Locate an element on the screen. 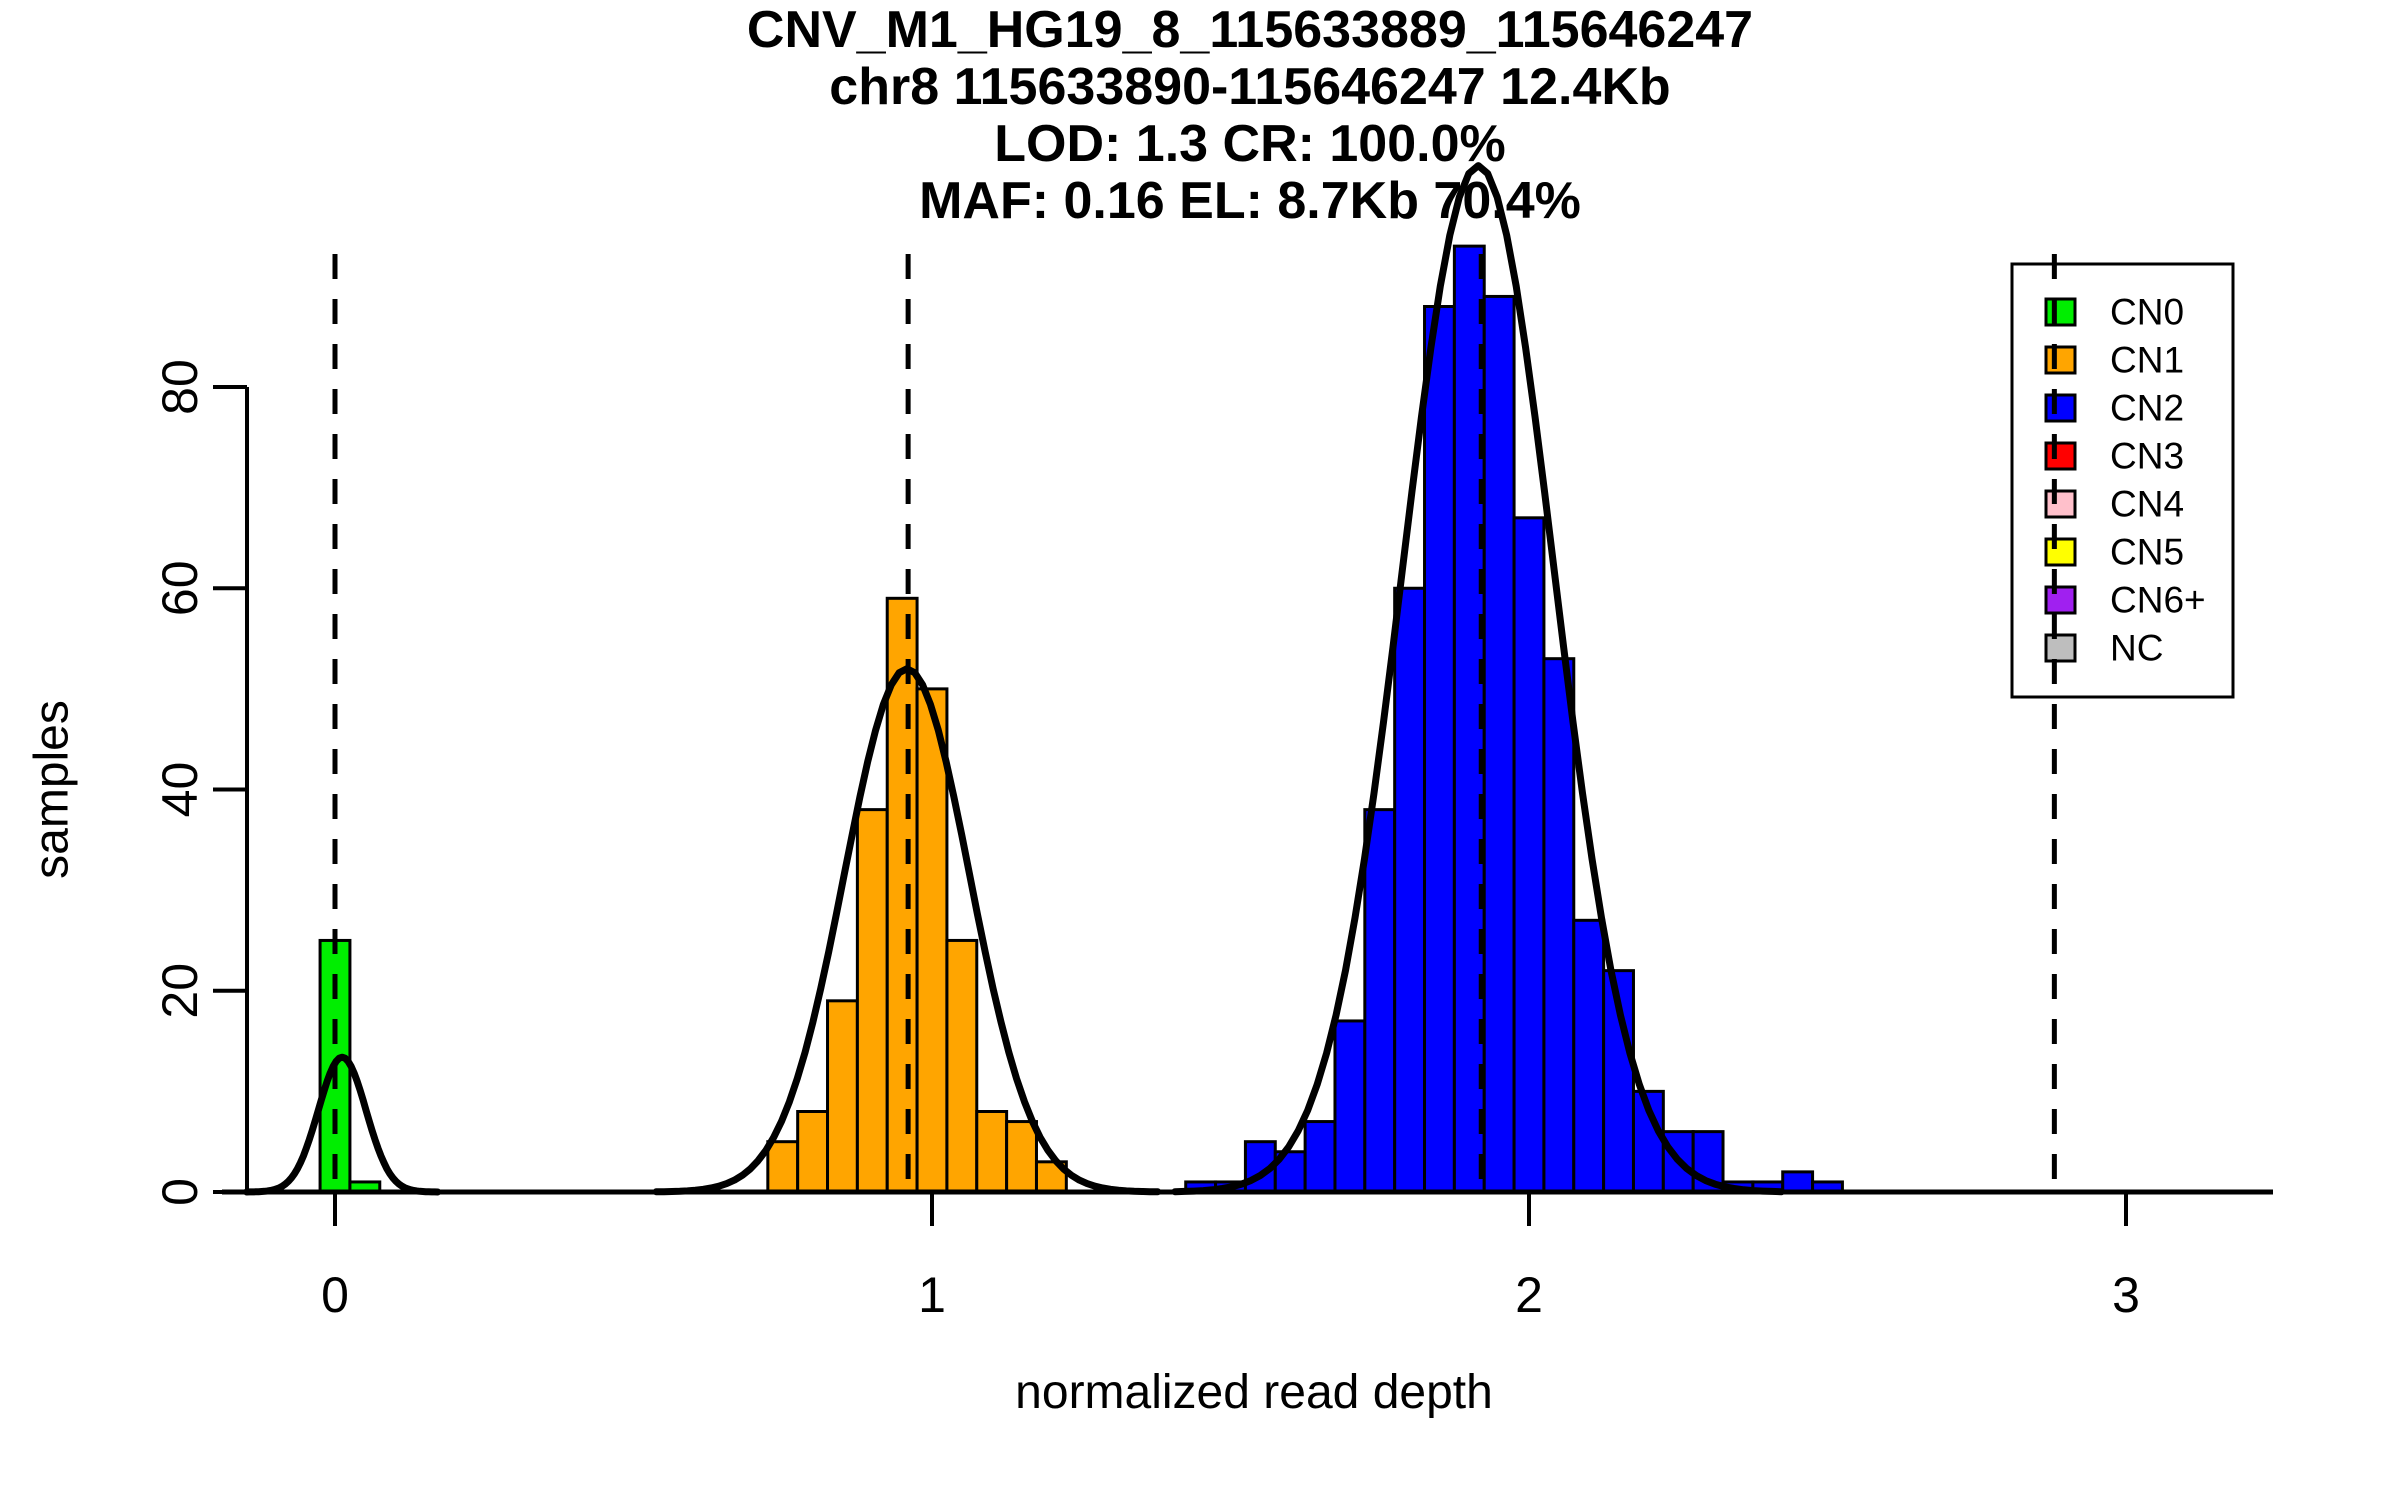 The image size is (2400, 1500). legend-box is located at coordinates (2122, 480).